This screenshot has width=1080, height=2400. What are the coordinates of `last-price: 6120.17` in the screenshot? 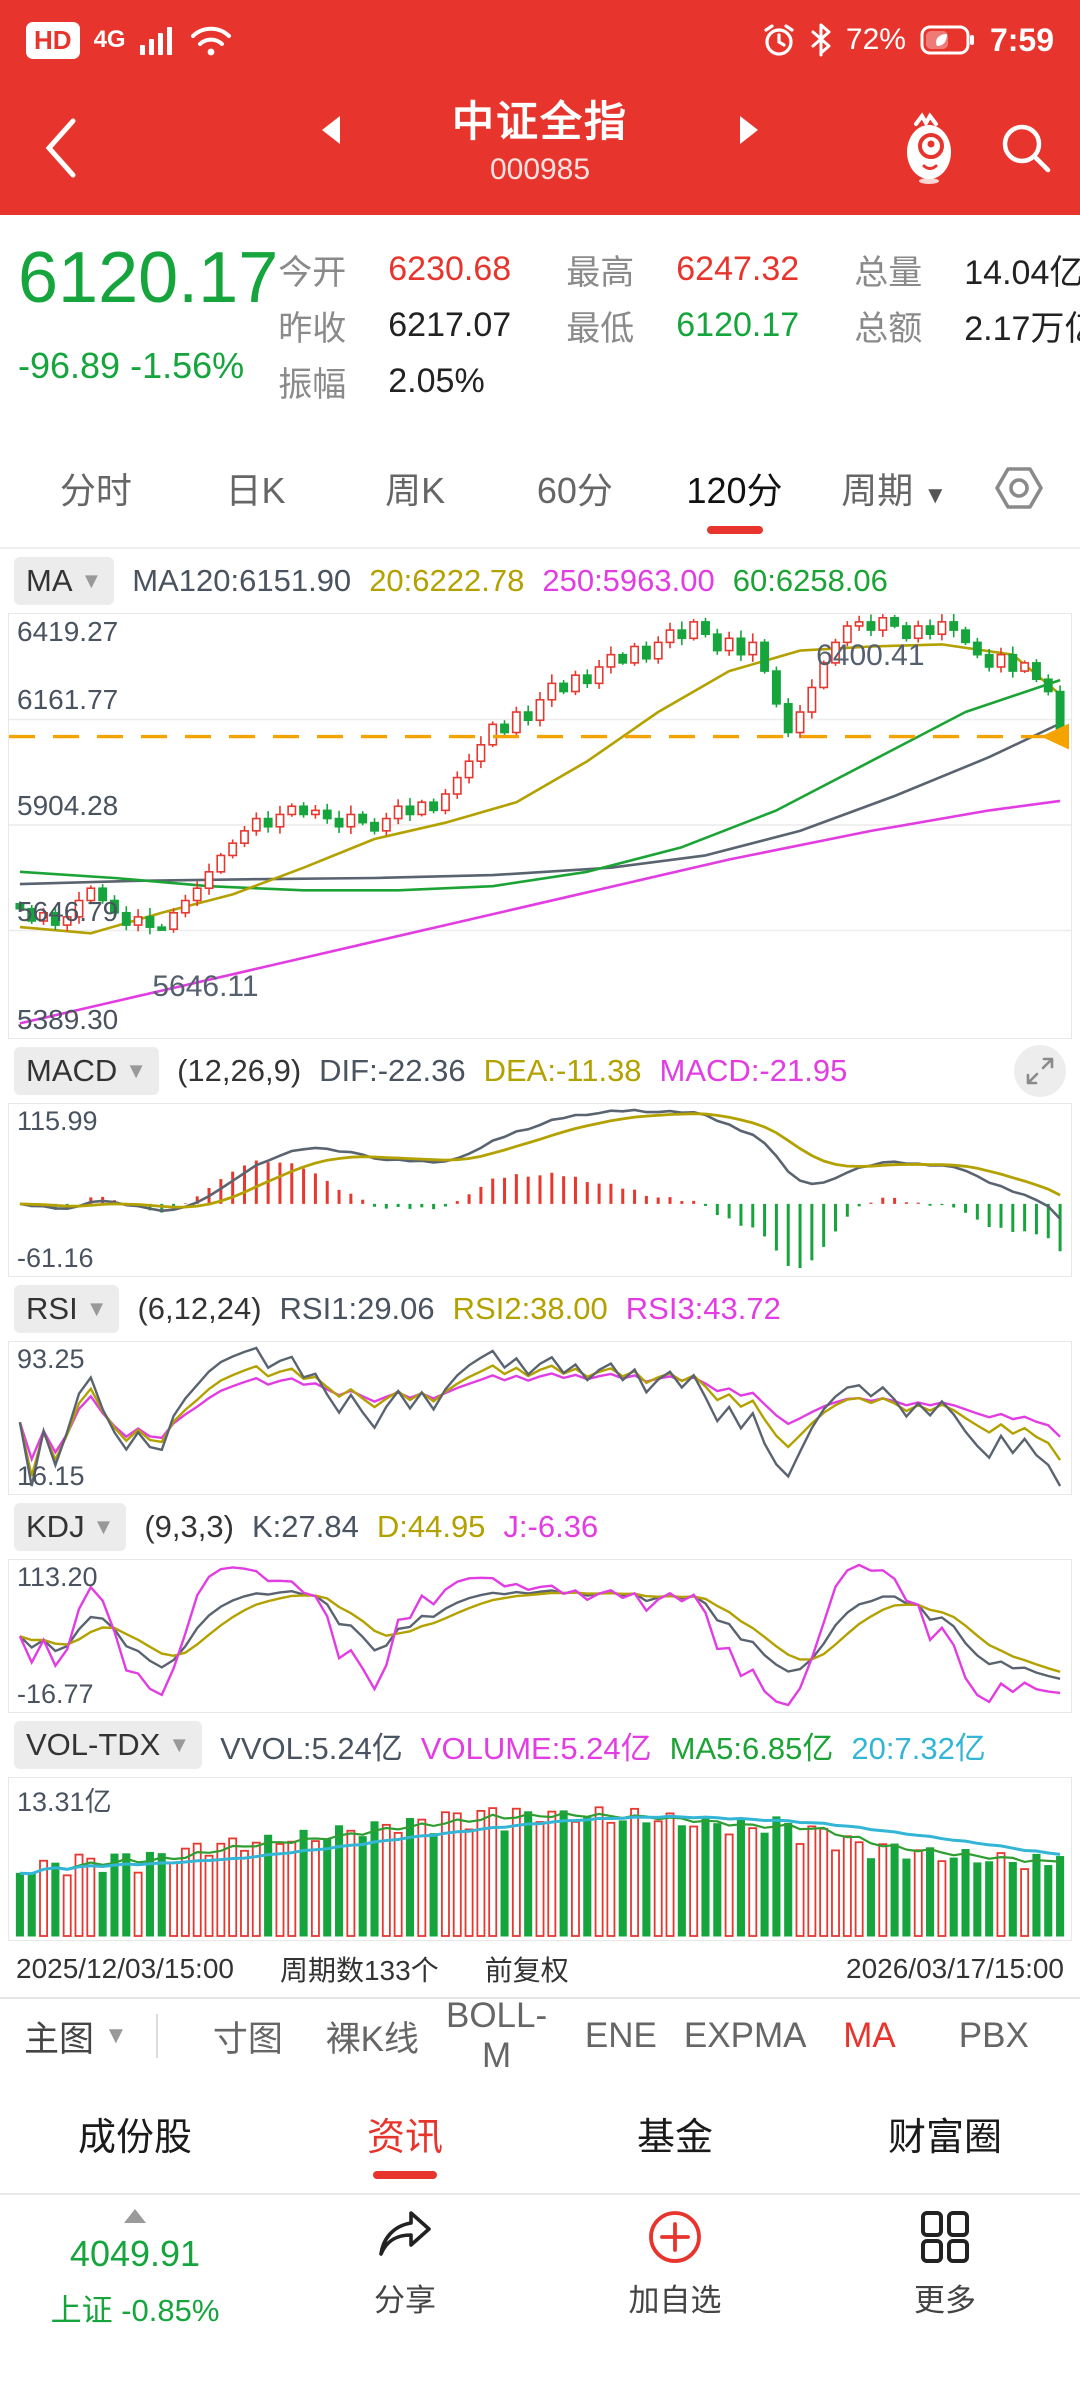 It's located at (148, 278).